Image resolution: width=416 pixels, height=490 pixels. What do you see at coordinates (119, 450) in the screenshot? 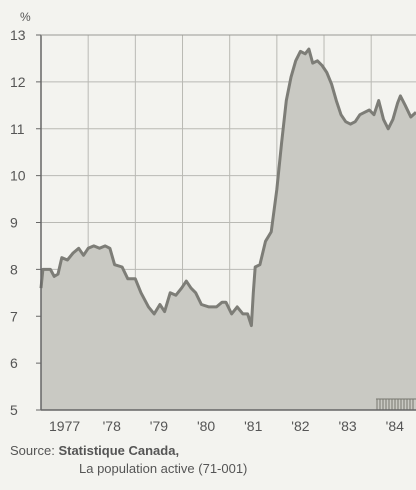
I see `source-organization: Statistique Canada,` at bounding box center [119, 450].